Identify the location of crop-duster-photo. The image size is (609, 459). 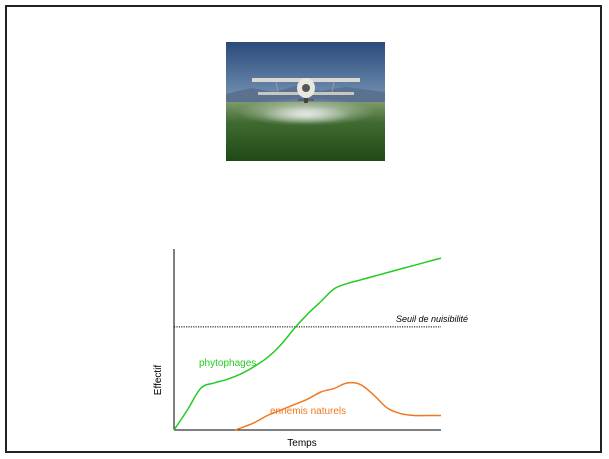
(305, 101).